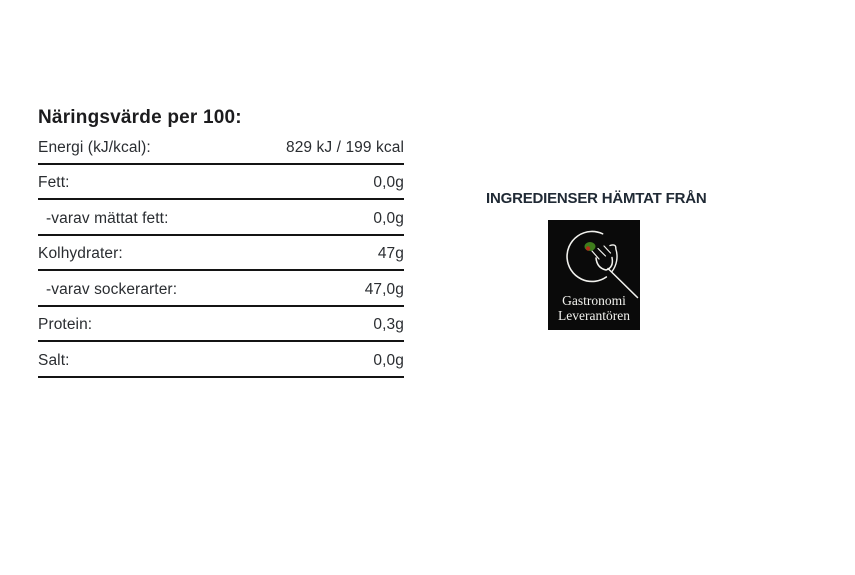  What do you see at coordinates (390, 253) in the screenshot?
I see `row-value: 47g` at bounding box center [390, 253].